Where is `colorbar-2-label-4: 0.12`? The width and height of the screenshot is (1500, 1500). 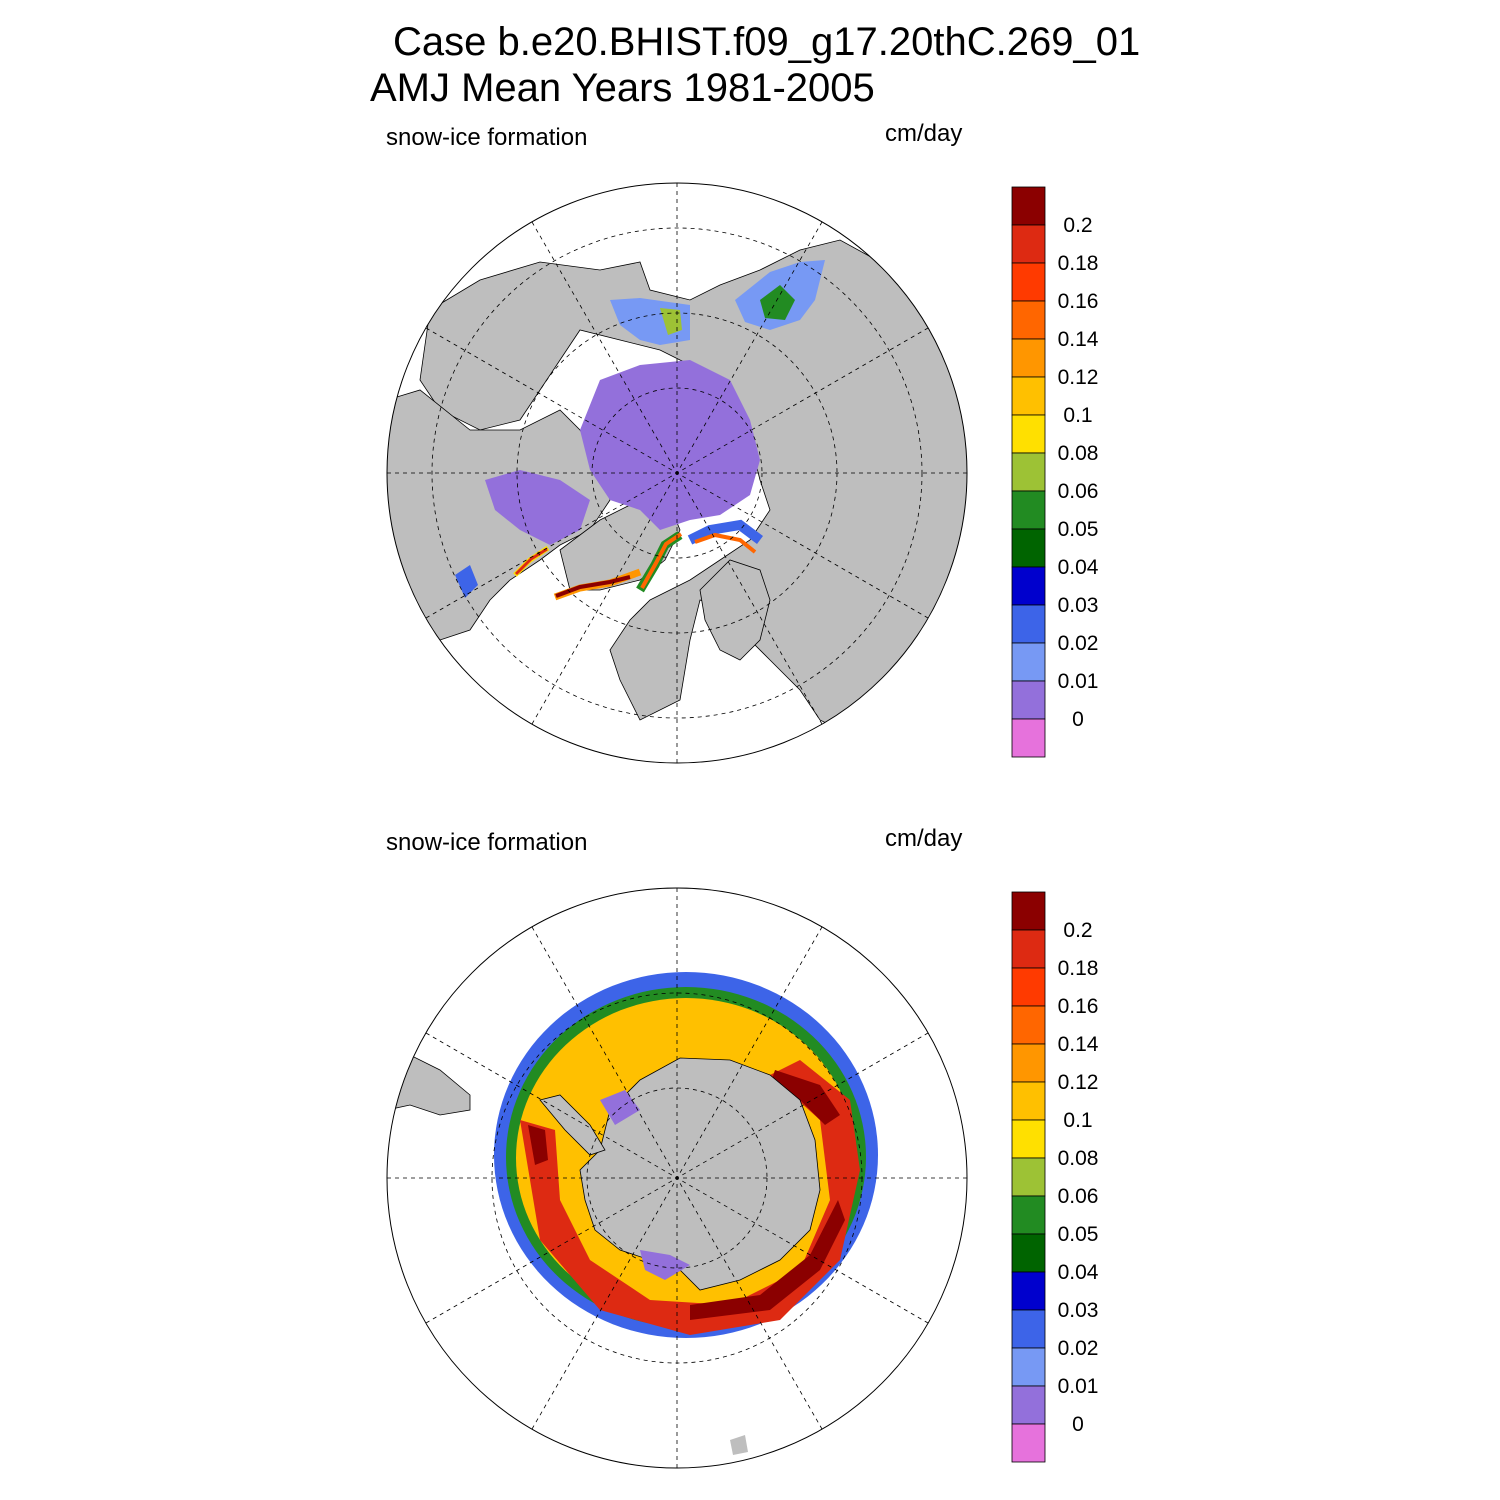 colorbar-2-label-4: 0.12 is located at coordinates (1078, 1082).